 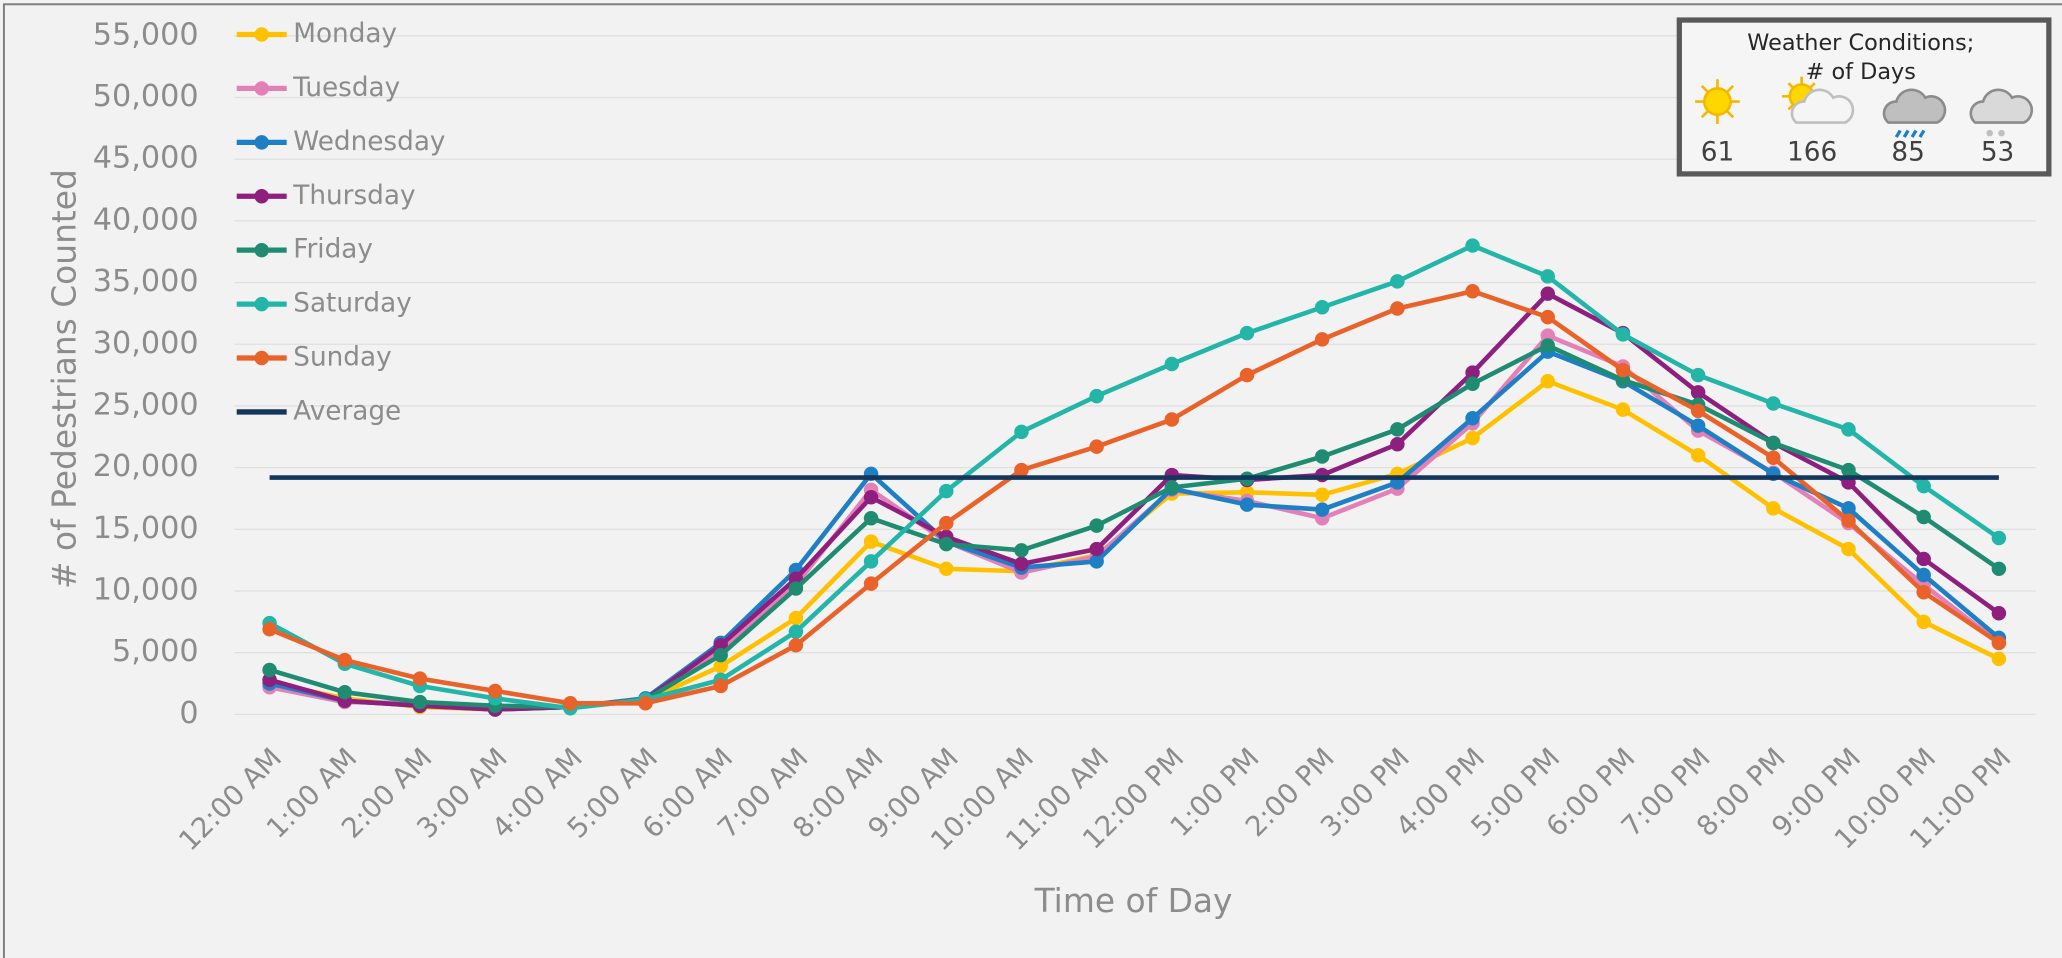 I want to click on y-tick-label: 0, so click(x=188, y=713).